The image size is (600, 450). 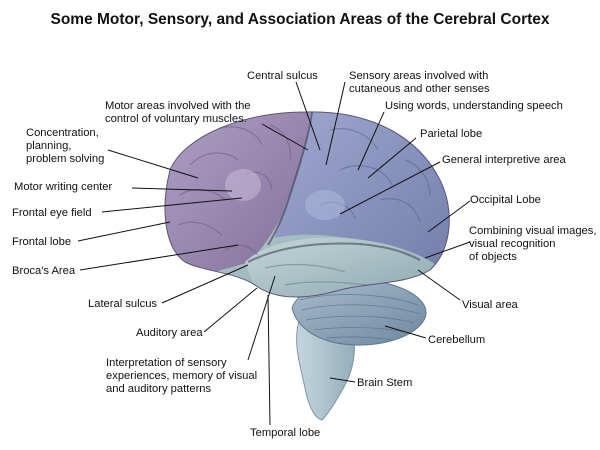 What do you see at coordinates (505, 200) in the screenshot?
I see `label-occipital-lobe: Occipital Lobe` at bounding box center [505, 200].